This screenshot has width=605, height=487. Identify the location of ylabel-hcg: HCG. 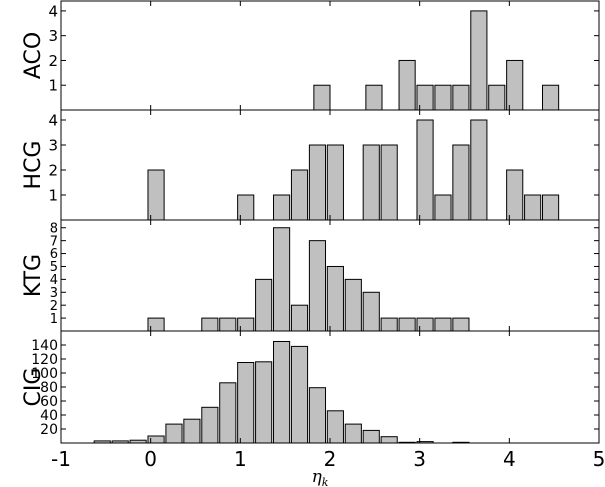
(33, 165).